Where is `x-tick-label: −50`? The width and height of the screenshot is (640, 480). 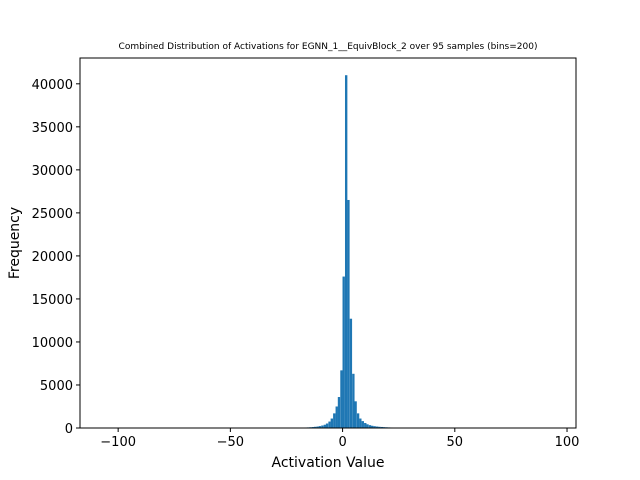 x-tick-label: −50 is located at coordinates (230, 442).